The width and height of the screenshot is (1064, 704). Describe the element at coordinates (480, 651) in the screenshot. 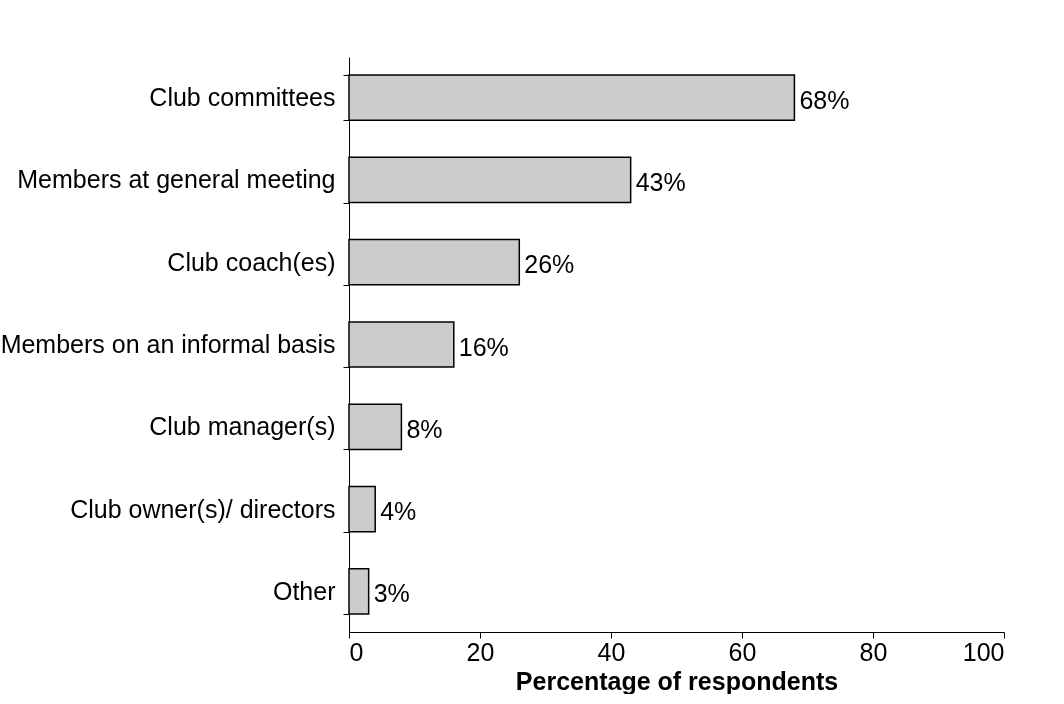

I see `x-tick-label: 20` at that location.